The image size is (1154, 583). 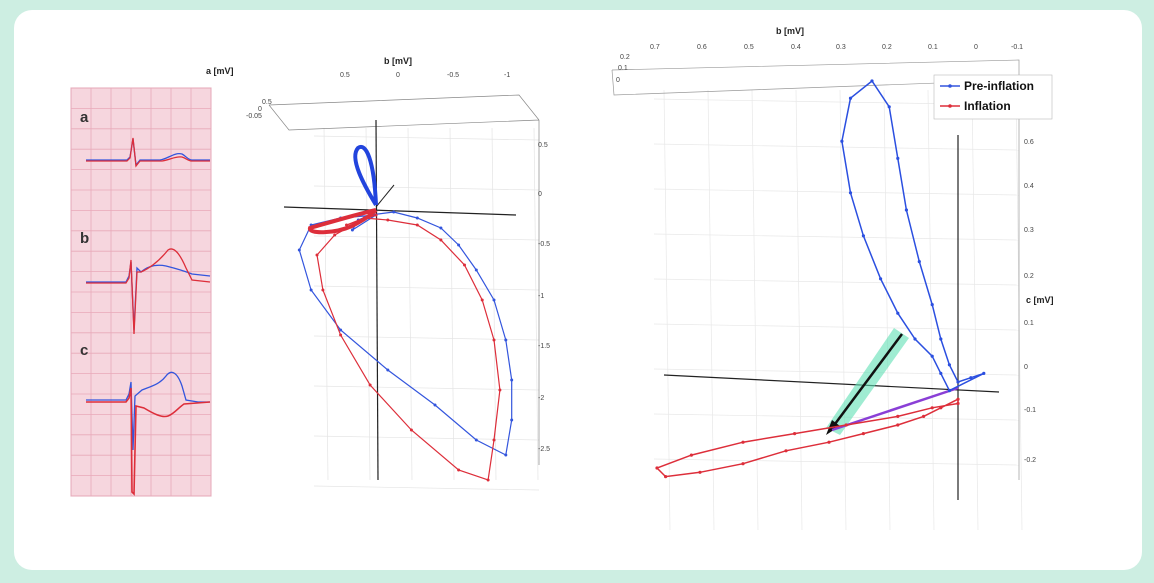 What do you see at coordinates (544, 244) in the screenshot?
I see `left-c-tick-2: -0.5` at bounding box center [544, 244].